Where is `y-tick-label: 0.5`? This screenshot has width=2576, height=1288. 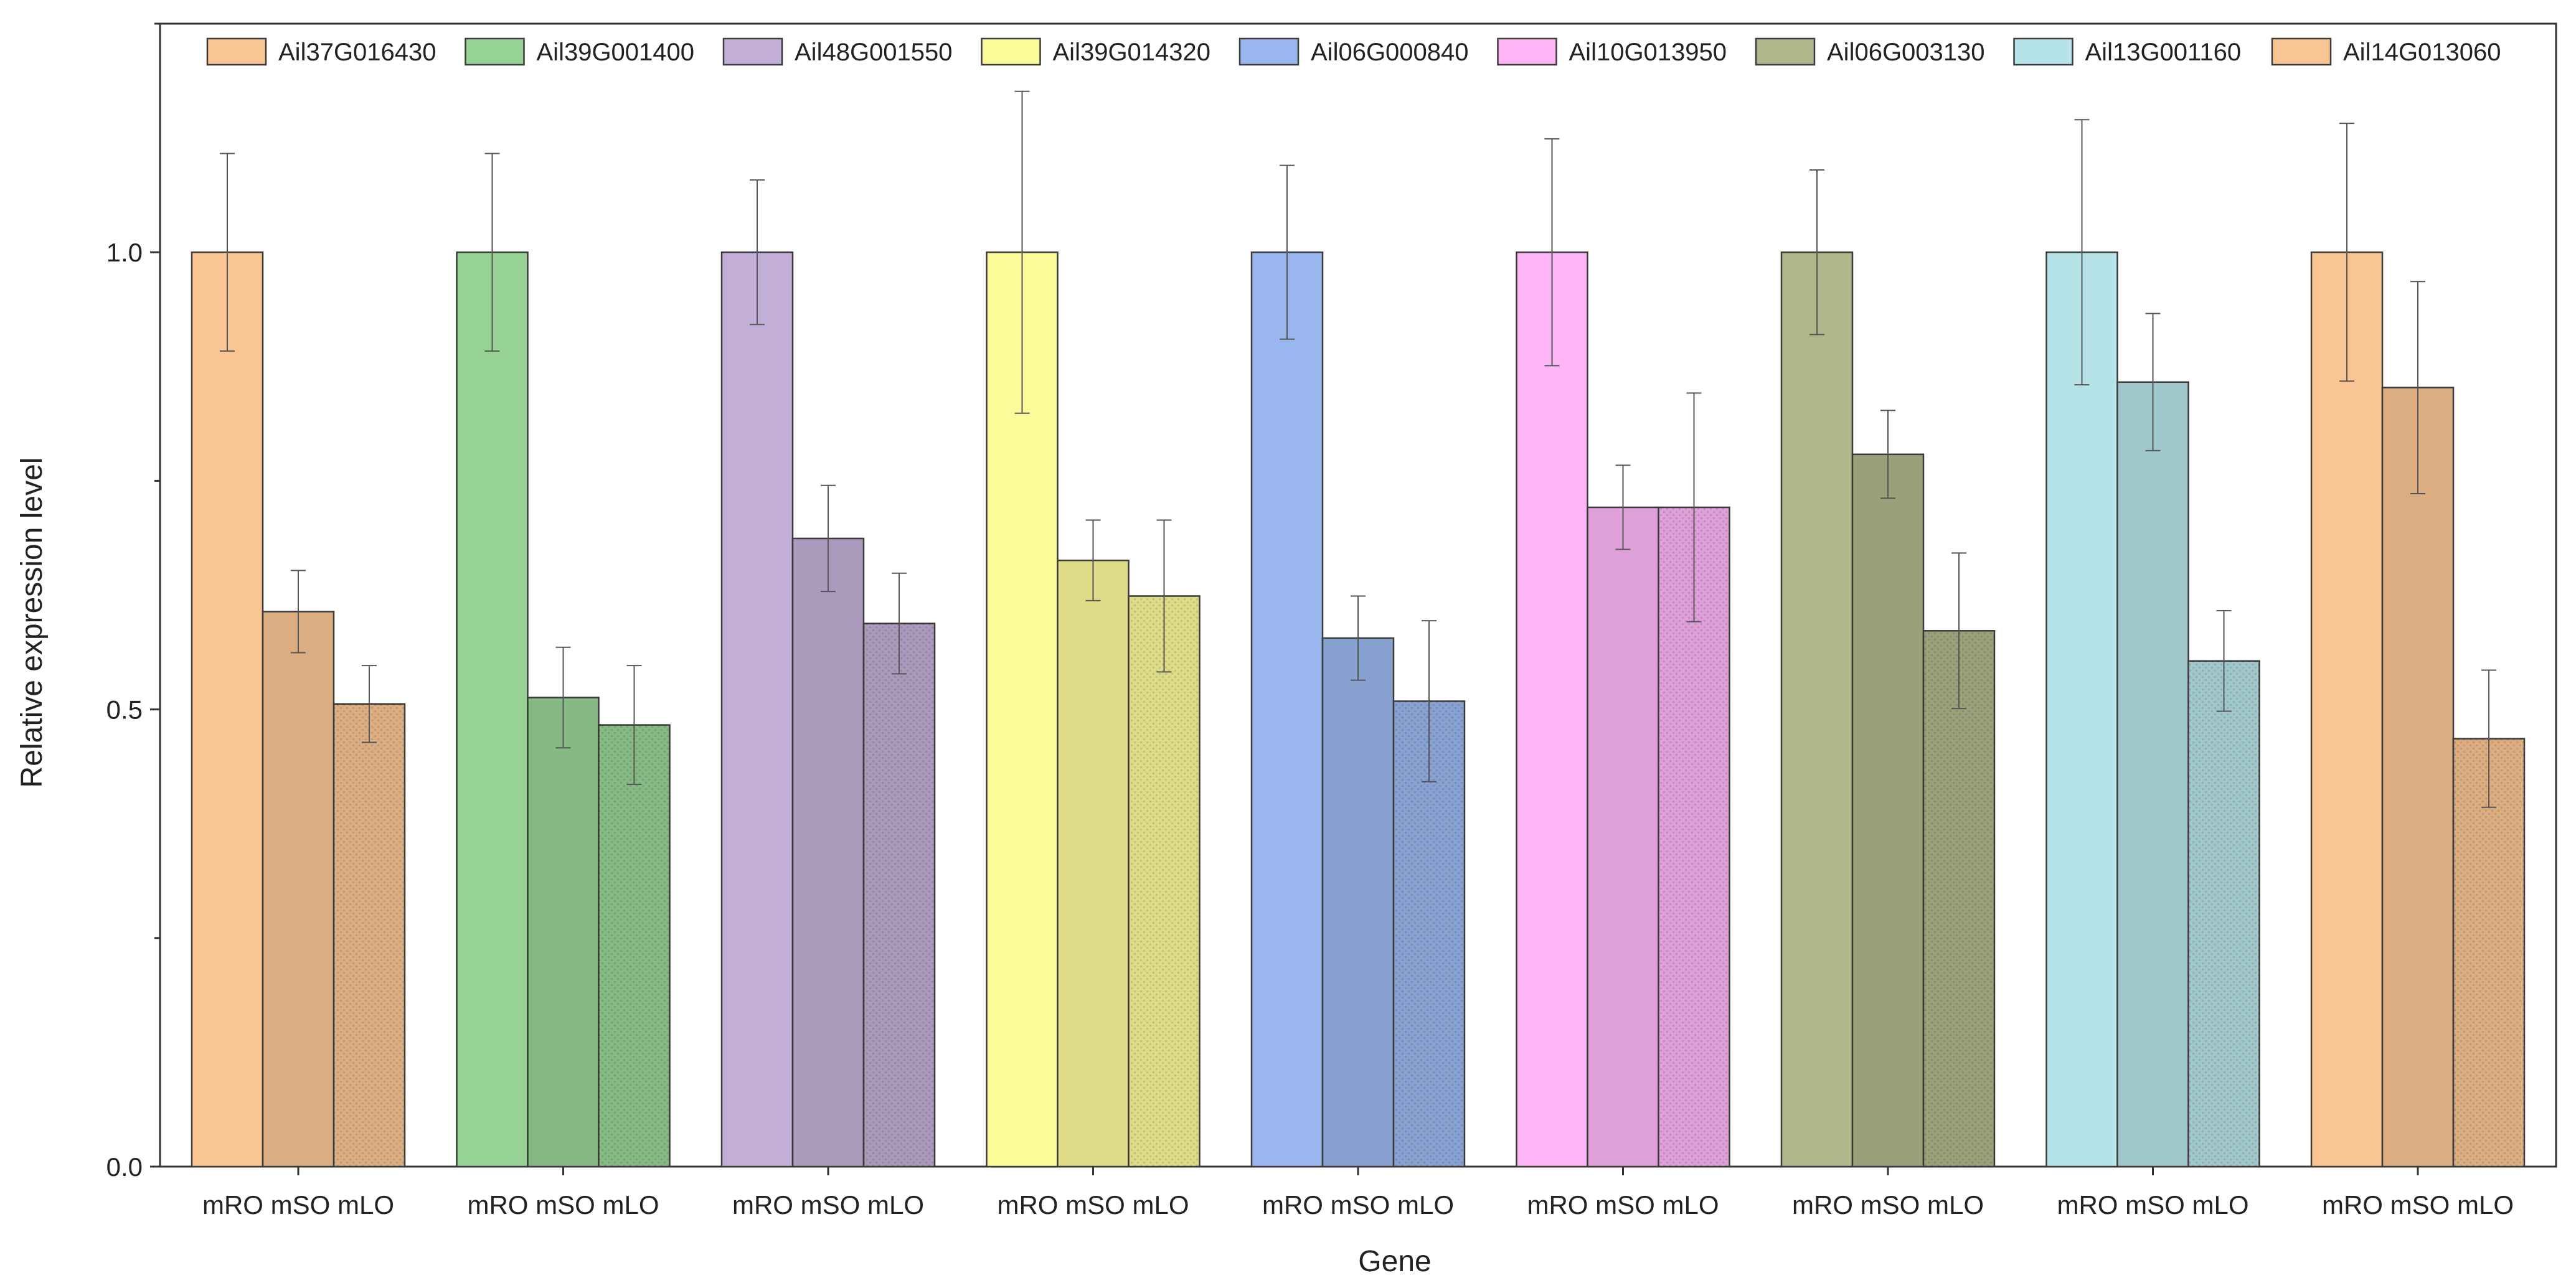 y-tick-label: 0.5 is located at coordinates (124, 710).